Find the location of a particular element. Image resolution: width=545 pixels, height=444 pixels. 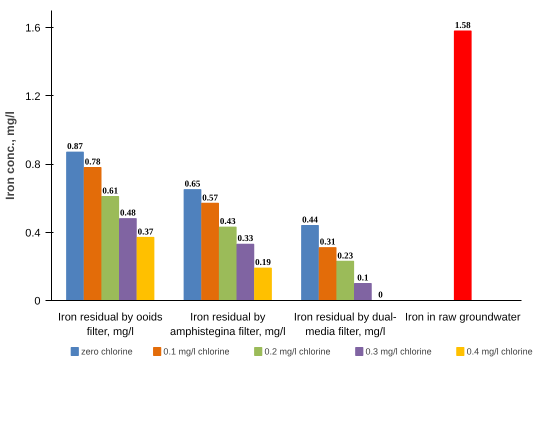

x-tick-label: Iron residual by dual-media filter, mg/l is located at coordinates (345, 325).